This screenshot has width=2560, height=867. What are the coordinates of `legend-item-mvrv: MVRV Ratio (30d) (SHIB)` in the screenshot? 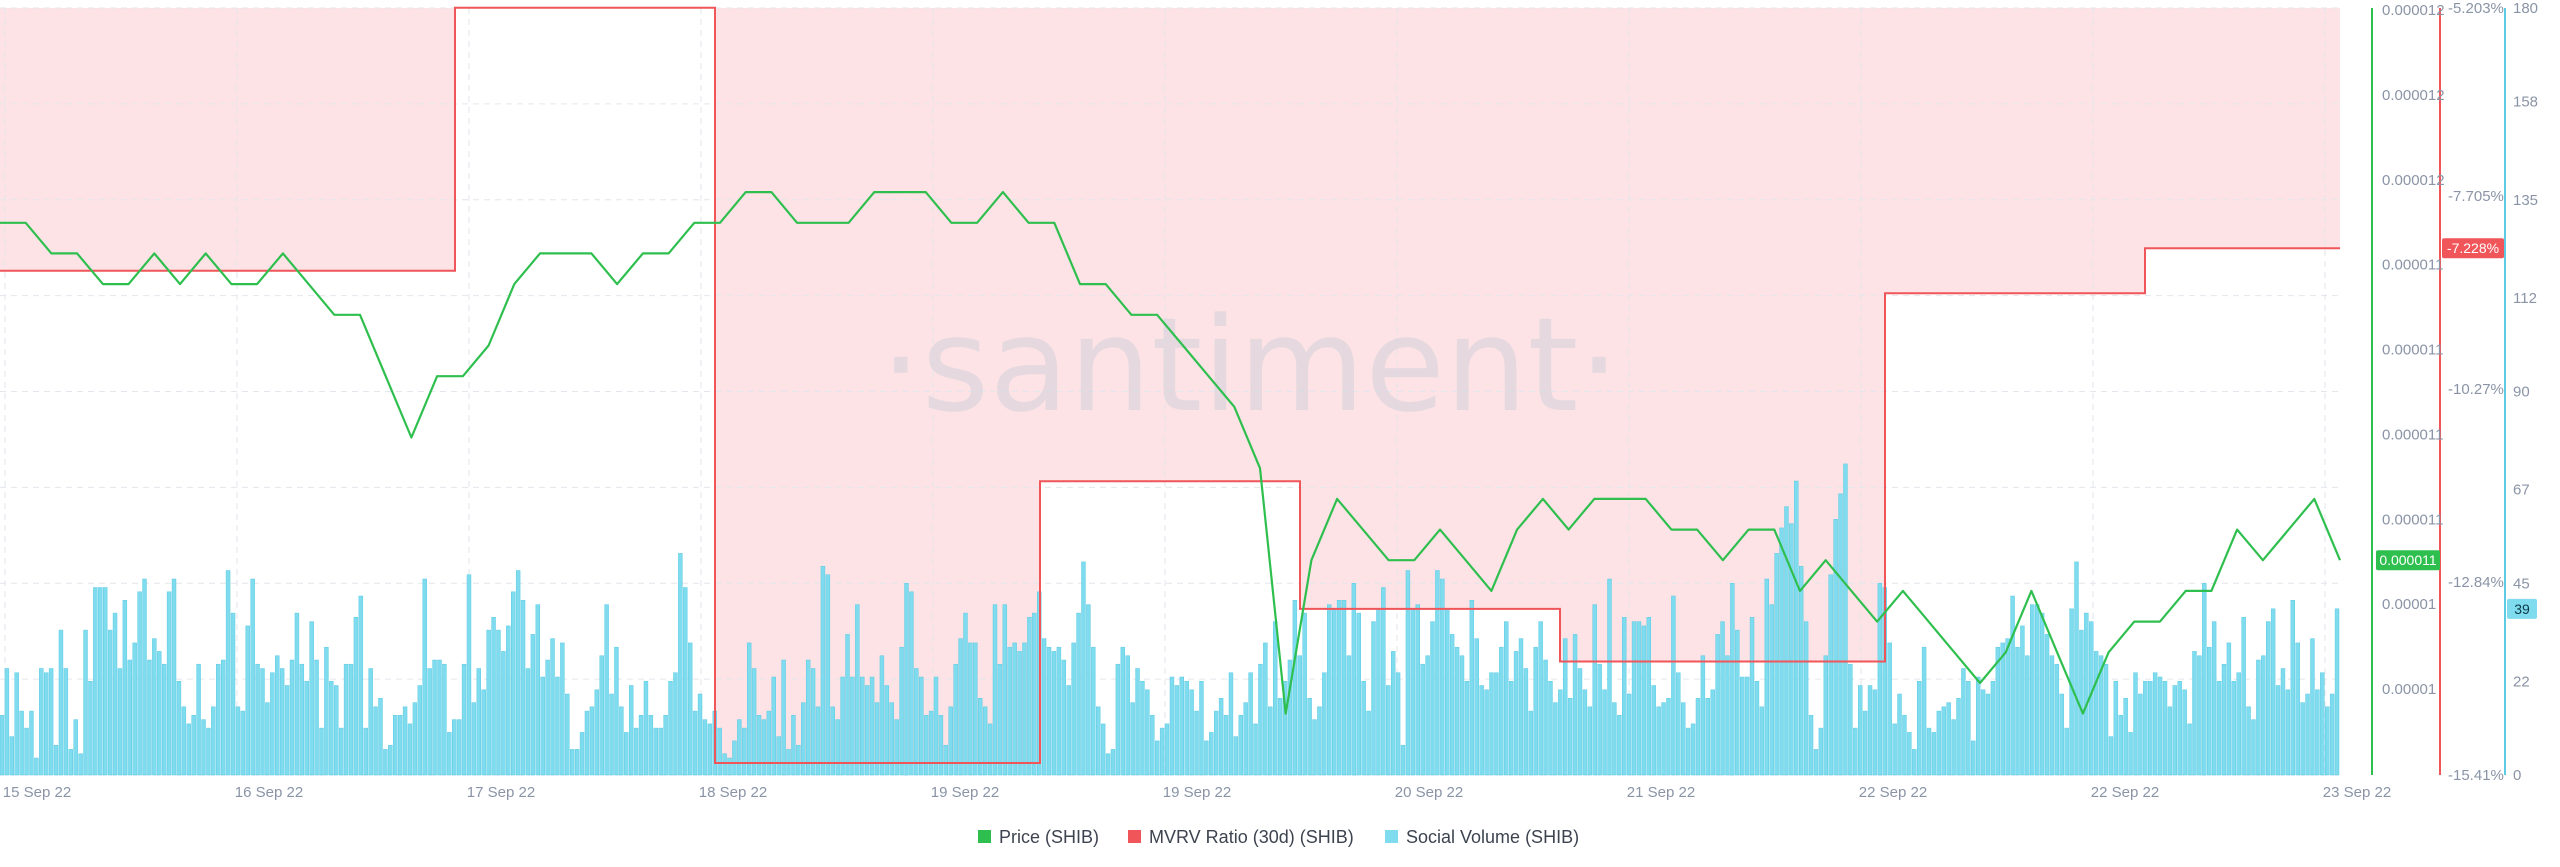 It's located at (1241, 837).